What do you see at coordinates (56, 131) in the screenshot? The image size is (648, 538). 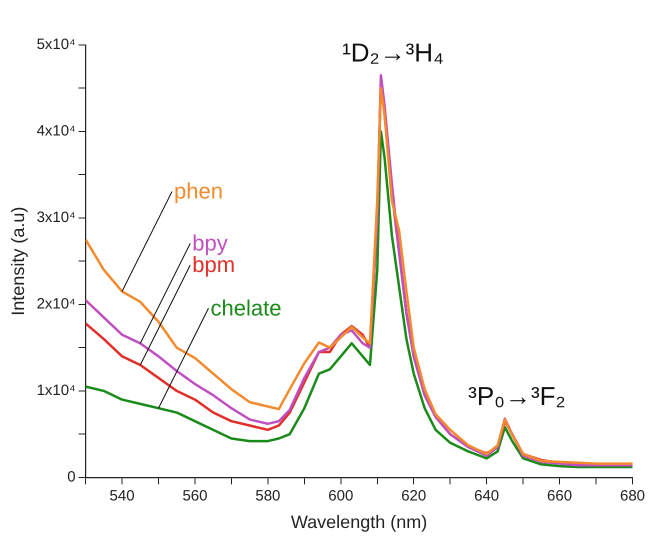 I see `y-tick-label: 4x10⁴` at bounding box center [56, 131].